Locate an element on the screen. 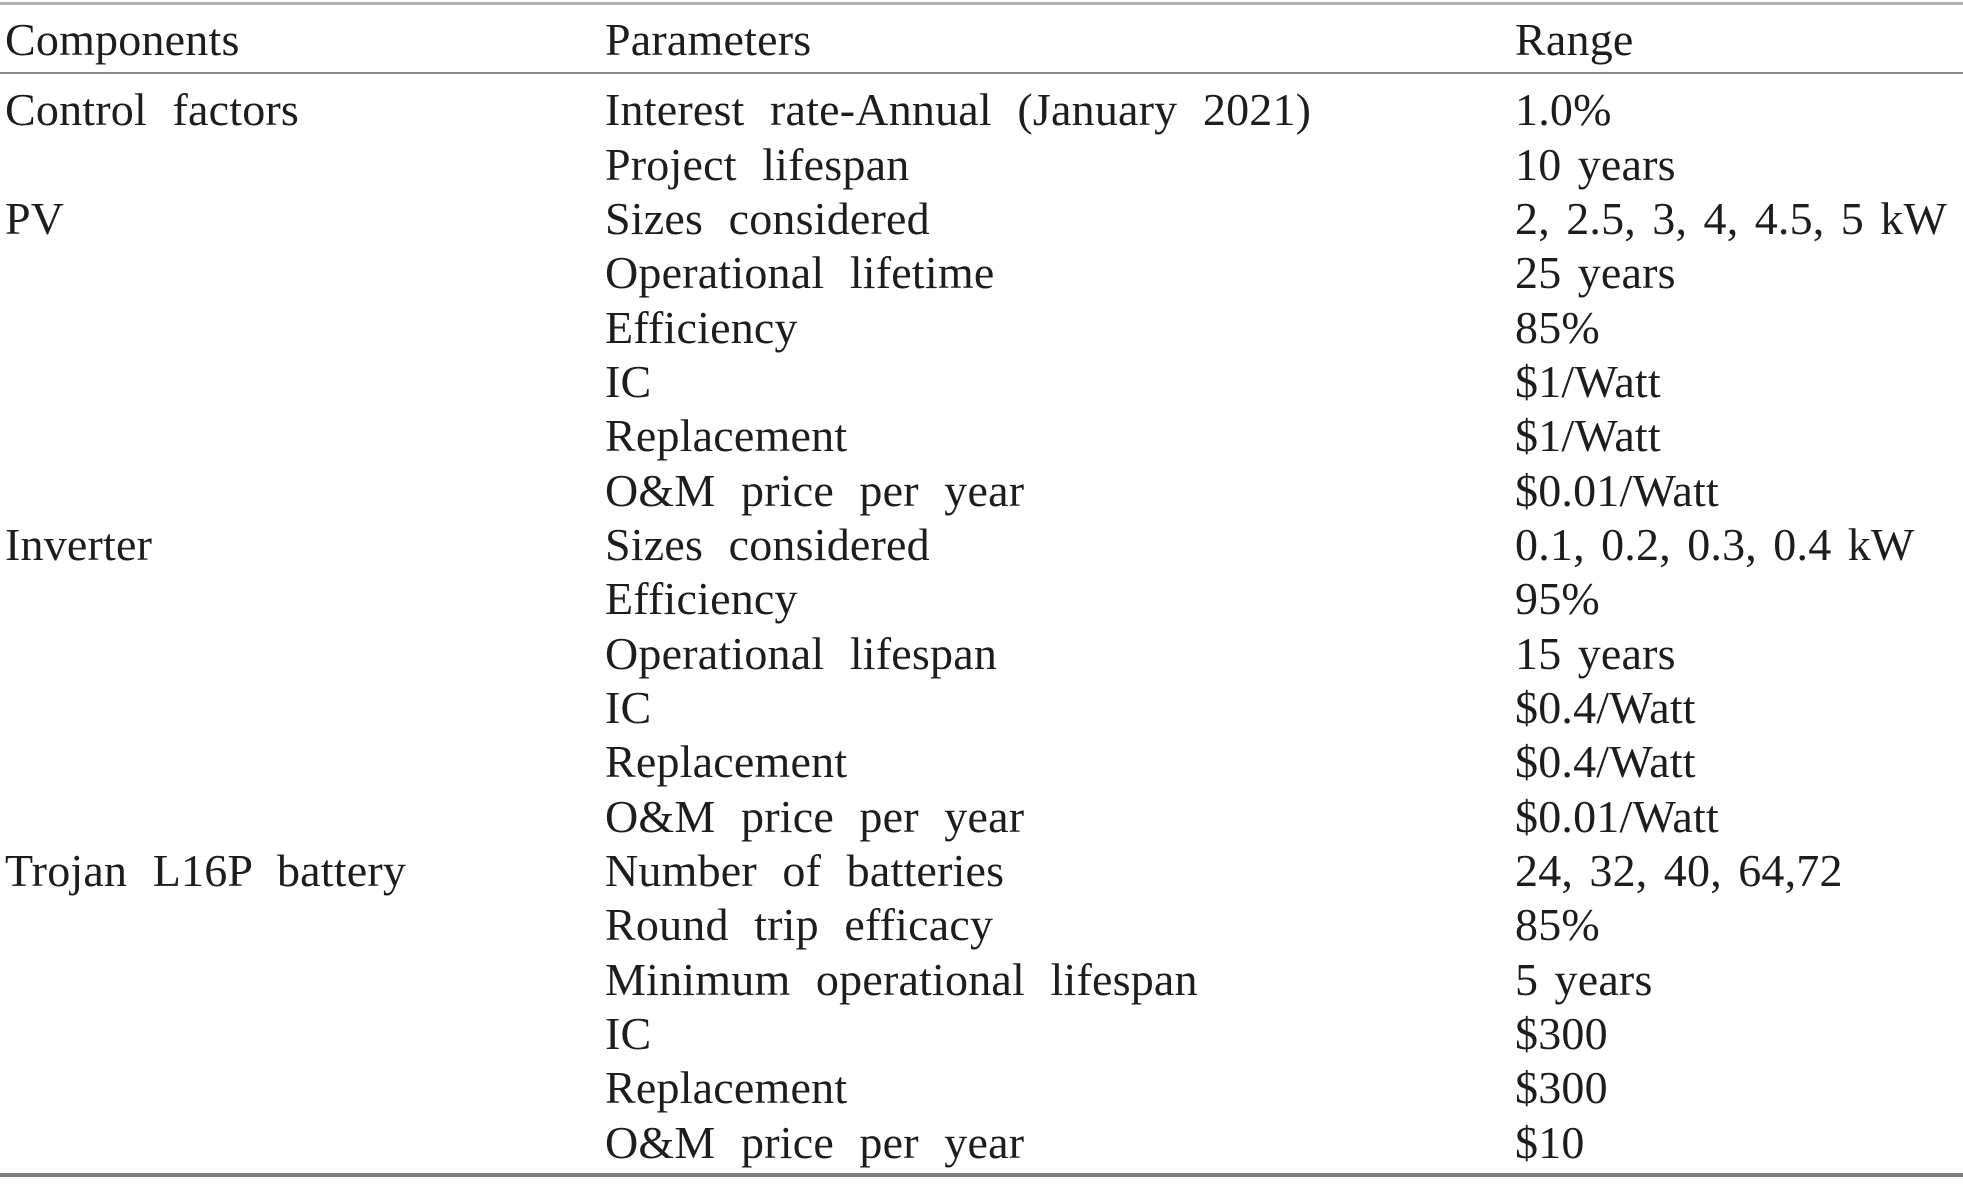  table-row: Operational lifetime 25 years is located at coordinates (981, 273).